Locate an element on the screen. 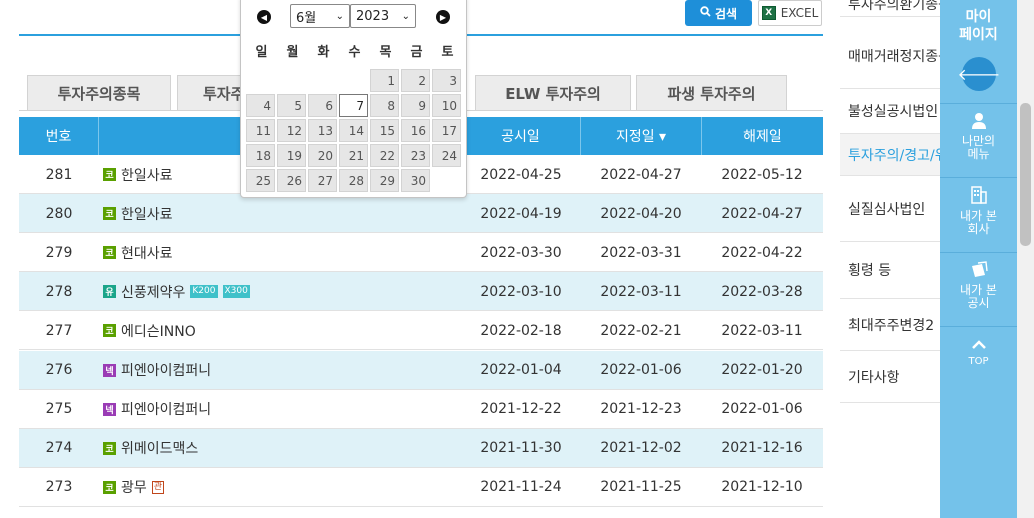 This screenshot has width=1034, height=518. announce-date: 2022-04-25 is located at coordinates (521, 174).